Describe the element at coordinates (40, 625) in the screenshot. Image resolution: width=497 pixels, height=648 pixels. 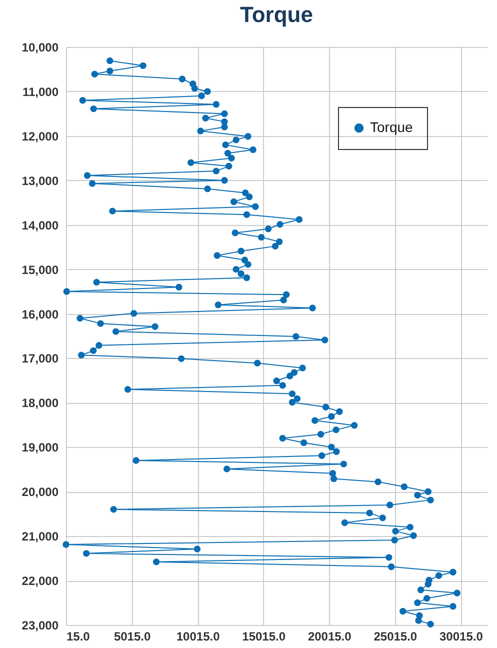
I see `y-tick-label: 23,000` at that location.